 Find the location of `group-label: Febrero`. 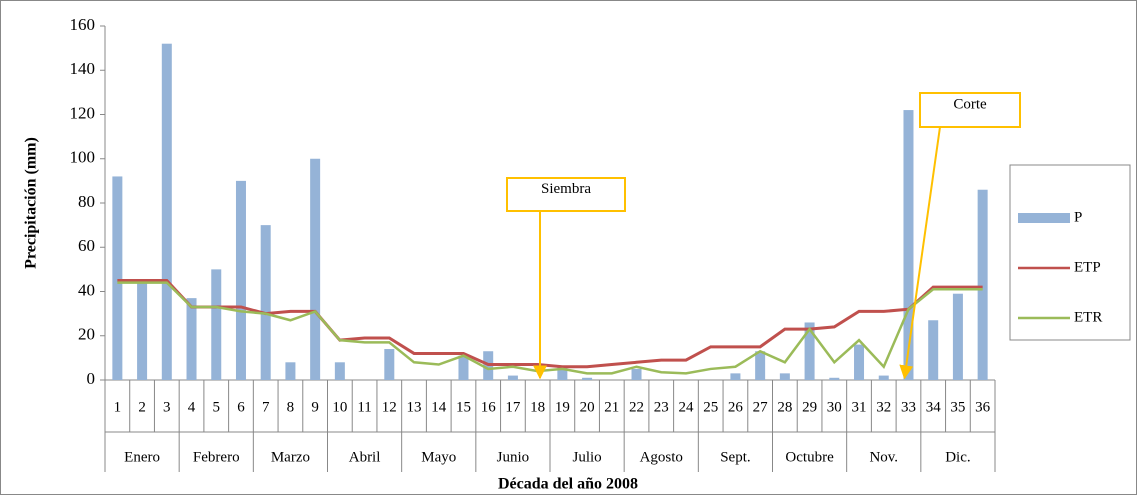

group-label: Febrero is located at coordinates (216, 457).